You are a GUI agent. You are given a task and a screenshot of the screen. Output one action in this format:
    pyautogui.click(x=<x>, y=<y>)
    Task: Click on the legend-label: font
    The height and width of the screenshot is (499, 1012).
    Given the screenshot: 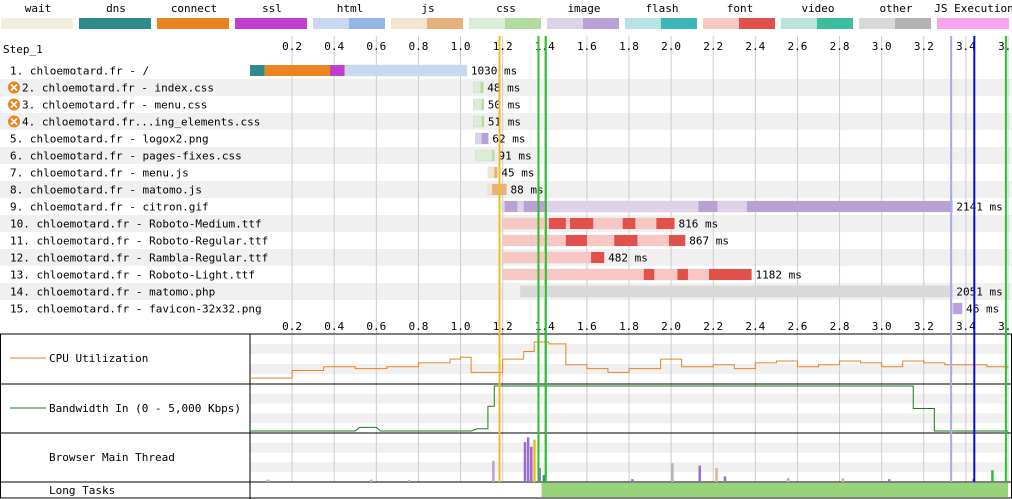 What is the action you would take?
    pyautogui.click(x=740, y=8)
    